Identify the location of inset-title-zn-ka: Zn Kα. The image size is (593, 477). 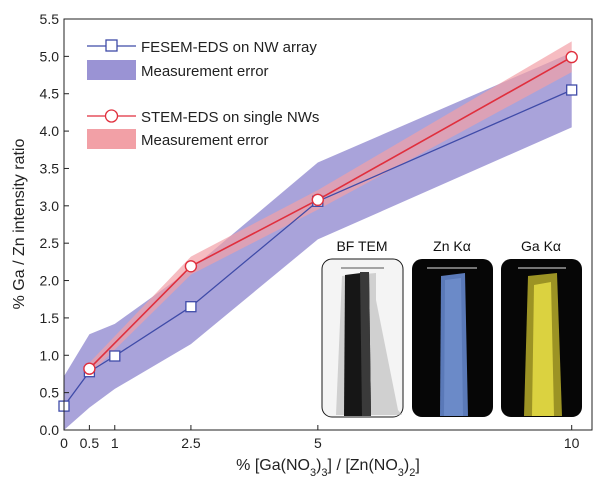
(452, 246).